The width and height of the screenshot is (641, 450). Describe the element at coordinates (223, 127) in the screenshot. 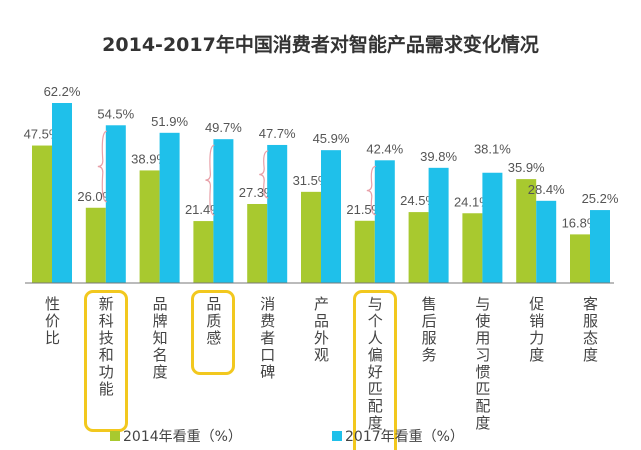

I see `data-label: 49.7%` at that location.